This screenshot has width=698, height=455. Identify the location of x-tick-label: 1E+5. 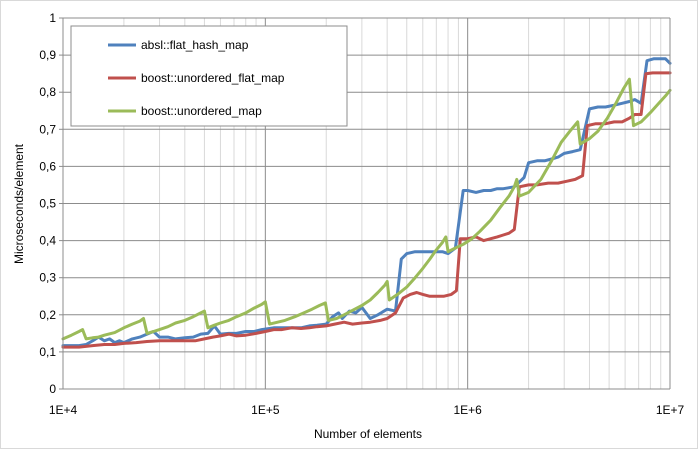
(265, 410).